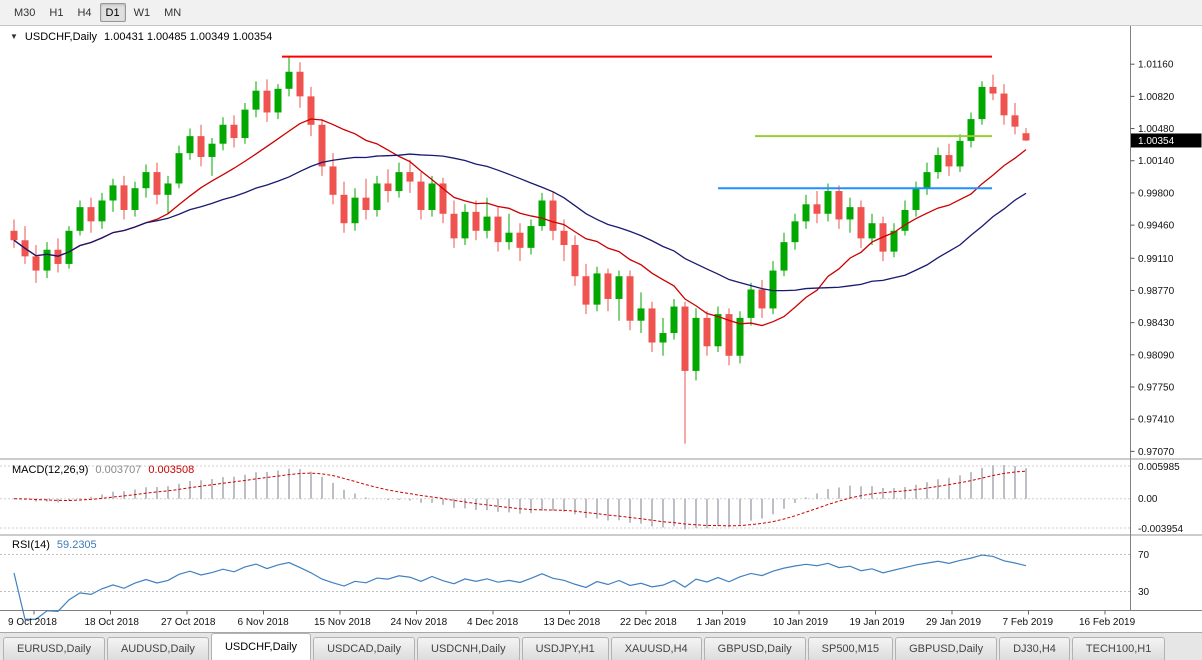 This screenshot has width=1202, height=660. What do you see at coordinates (112, 12) in the screenshot?
I see `timeframe-button-d1: D1` at bounding box center [112, 12].